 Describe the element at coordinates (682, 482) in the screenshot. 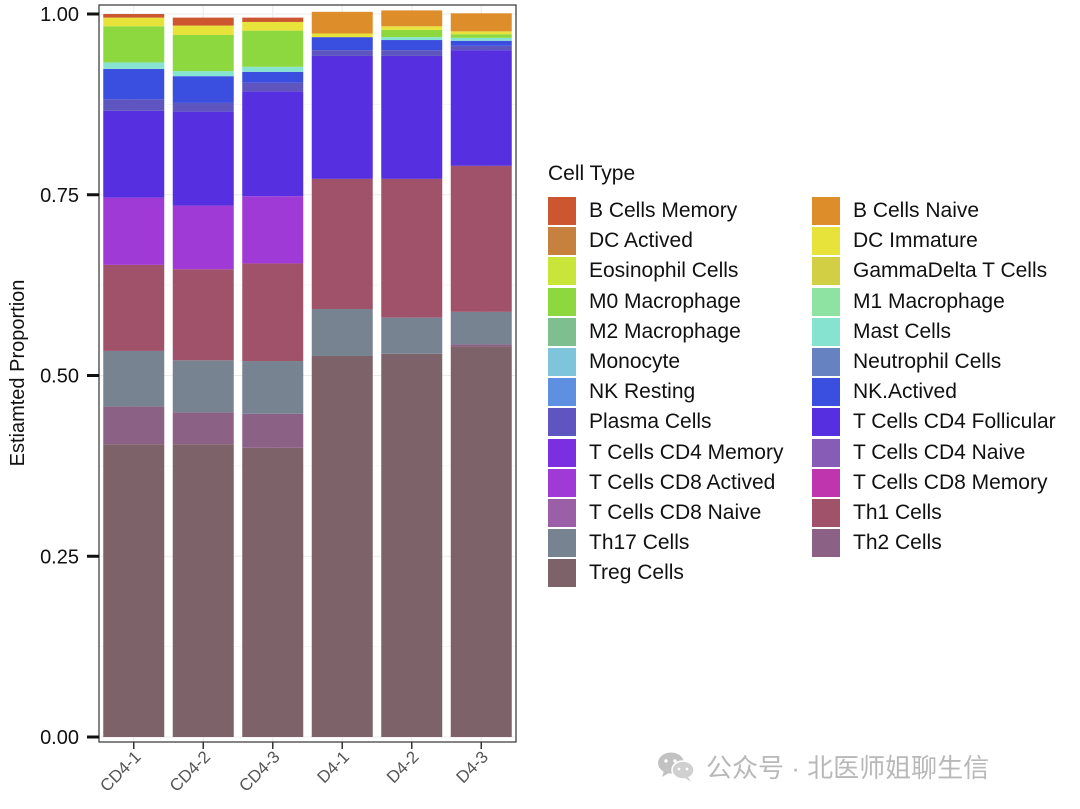

I see `legend-label: T Cells CD8 Actived` at that location.